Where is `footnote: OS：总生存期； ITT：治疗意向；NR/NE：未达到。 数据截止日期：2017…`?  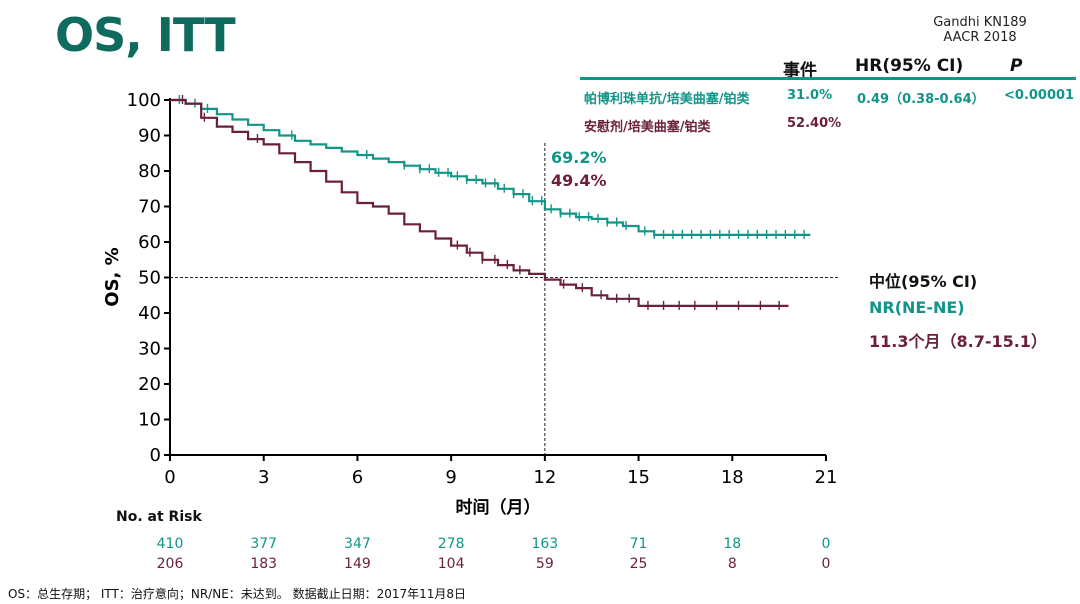 footnote: OS：总生存期； ITT：治疗意向；NR/NE：未达到。 数据截止日期：2017… is located at coordinates (237, 594).